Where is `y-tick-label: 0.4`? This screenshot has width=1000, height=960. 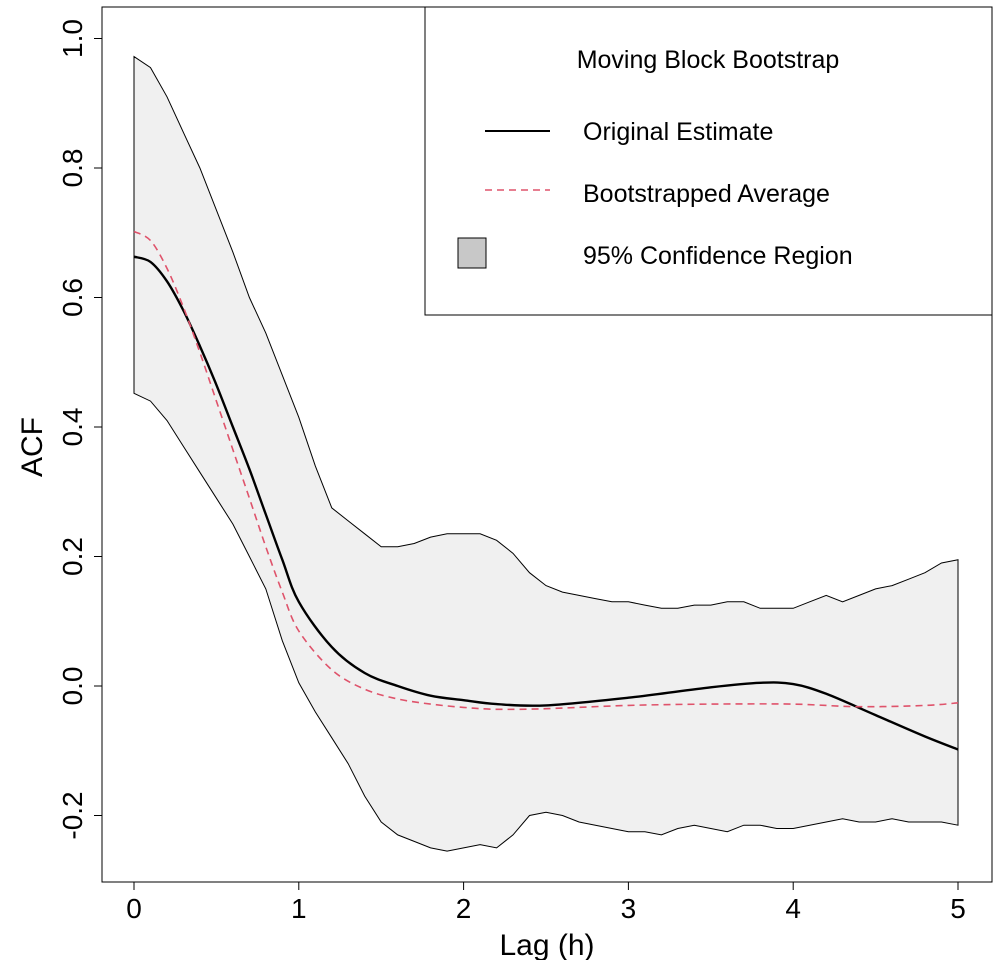 y-tick-label: 0.4 is located at coordinates (72, 427).